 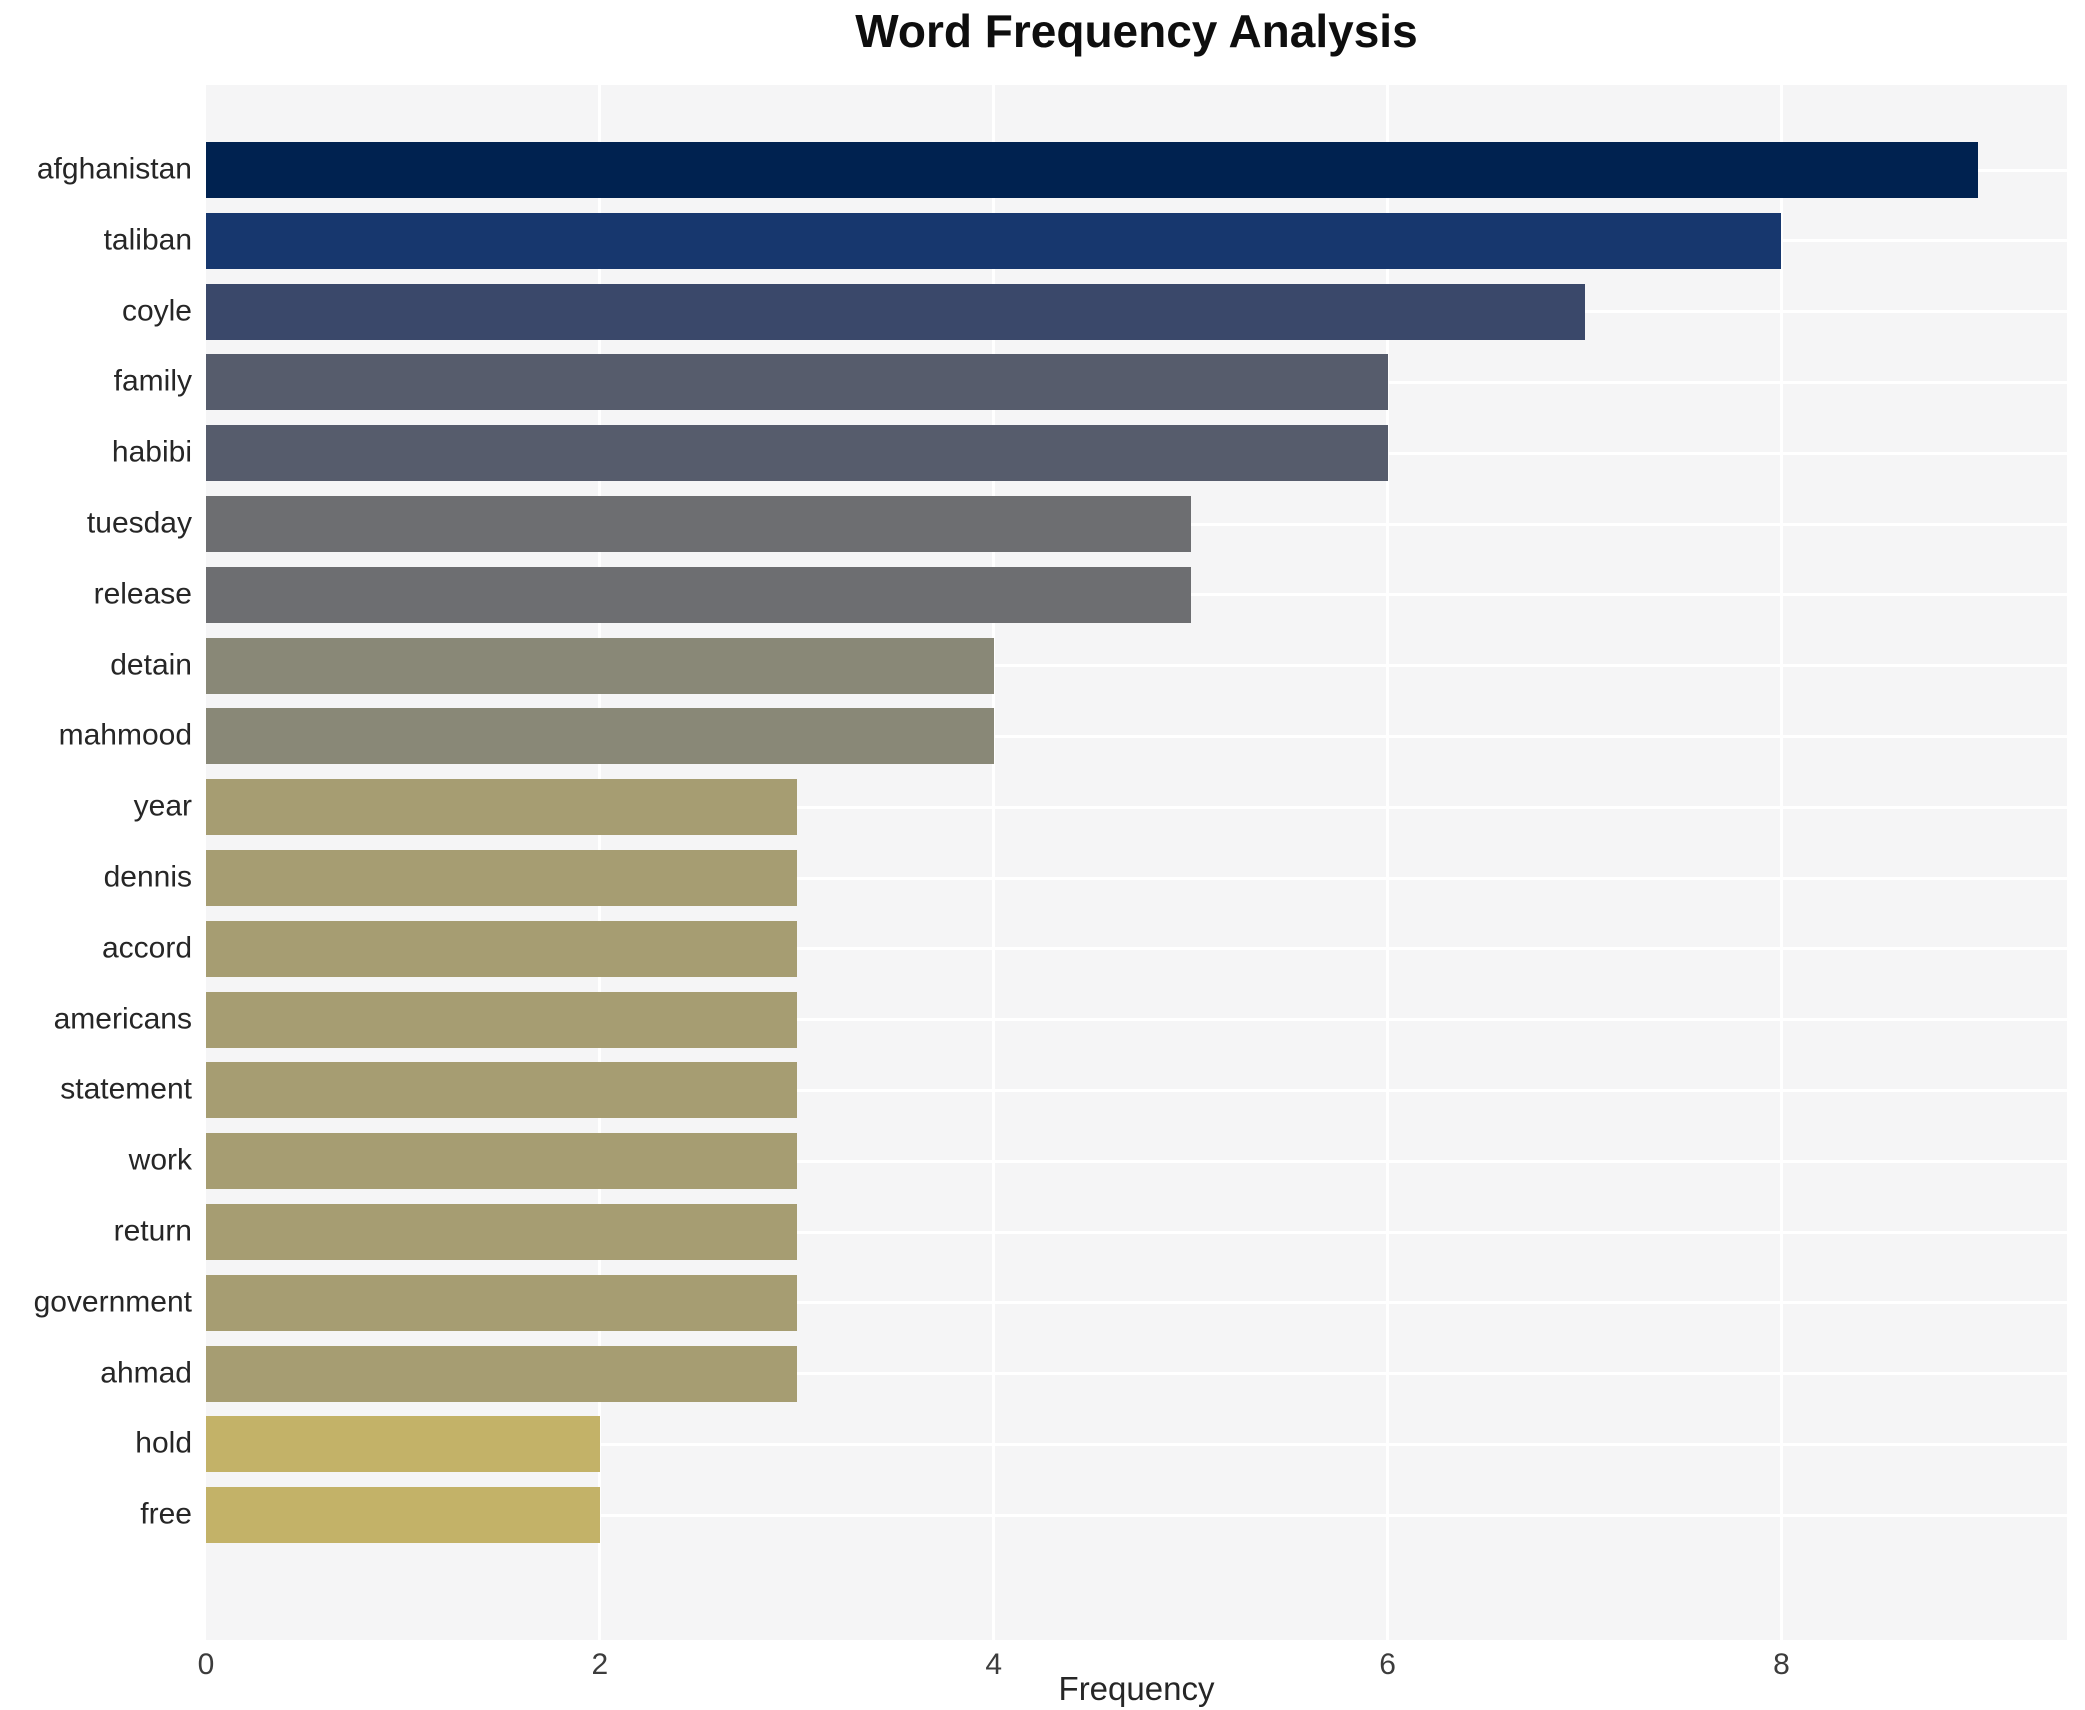 I want to click on bar-return, so click(x=501, y=1232).